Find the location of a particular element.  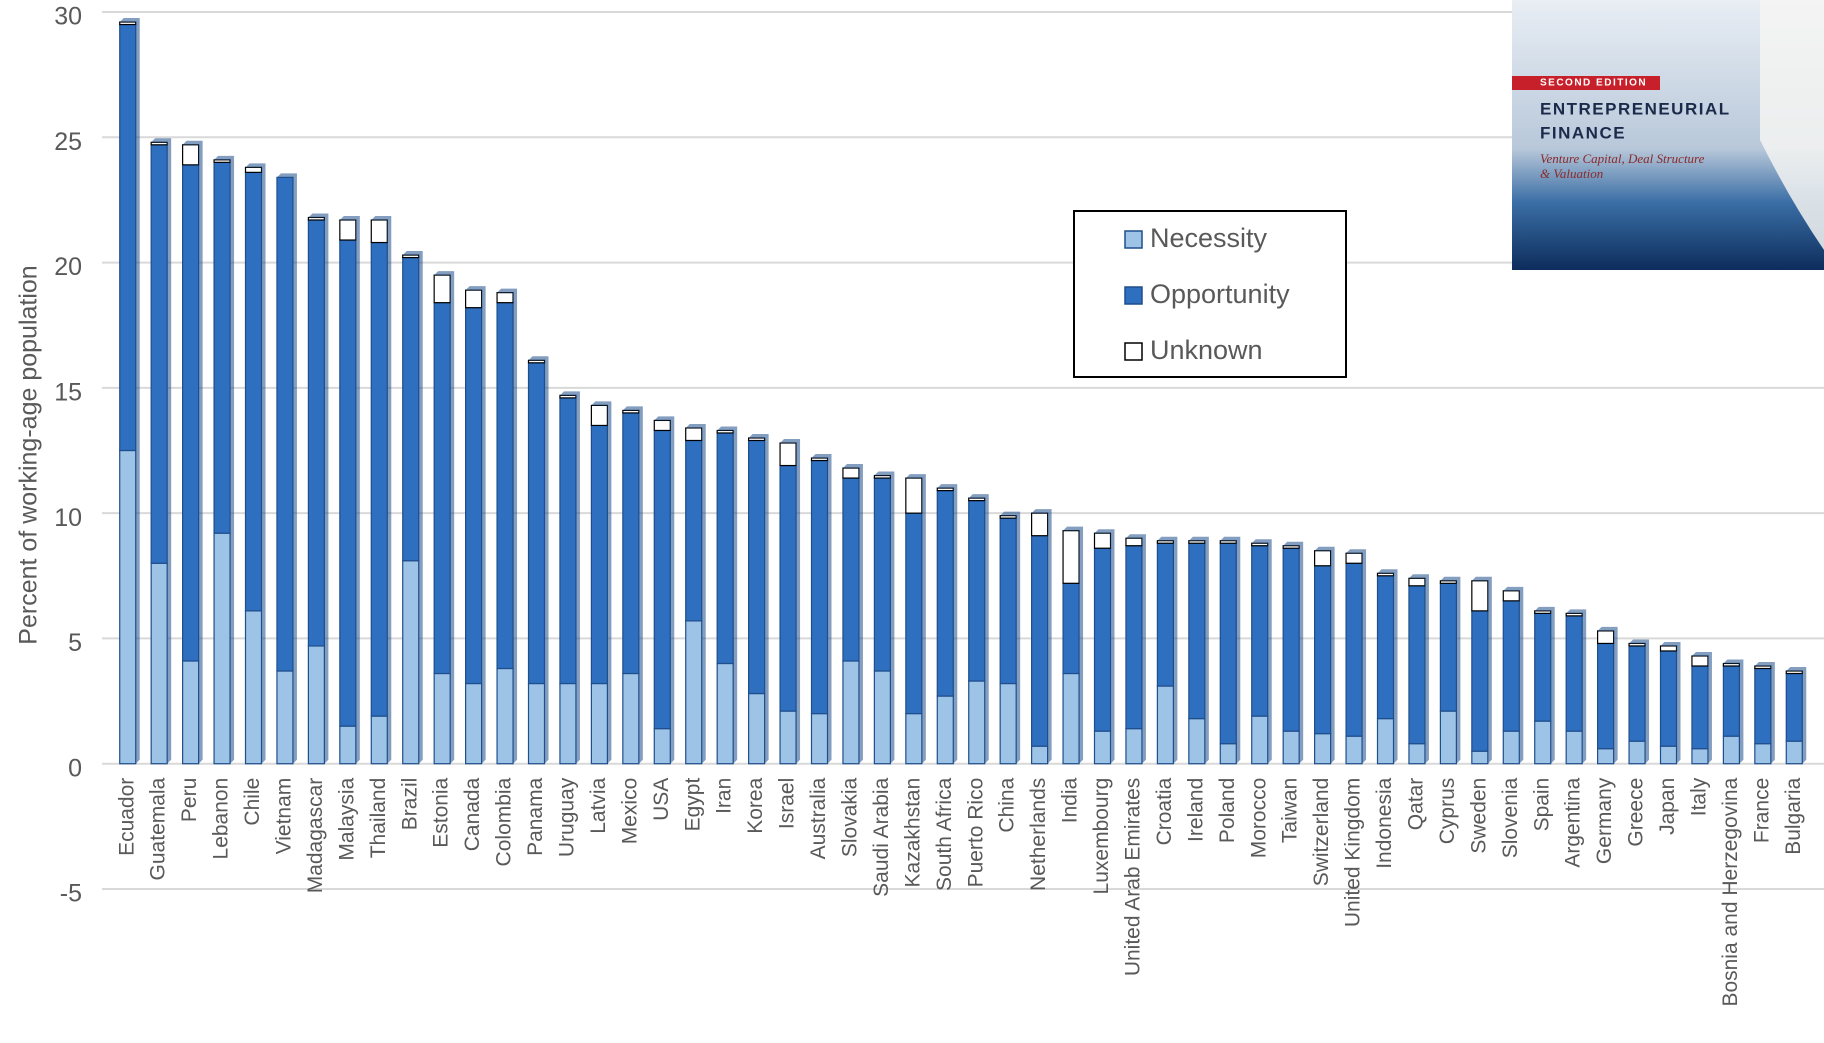

x-tick-label: Korea is located at coordinates (755, 805).